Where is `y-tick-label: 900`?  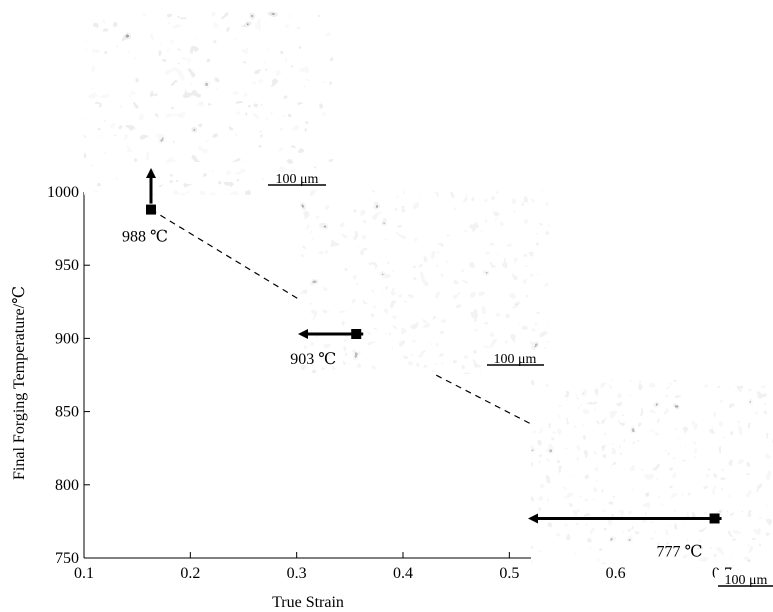
y-tick-label: 900 is located at coordinates (67, 338).